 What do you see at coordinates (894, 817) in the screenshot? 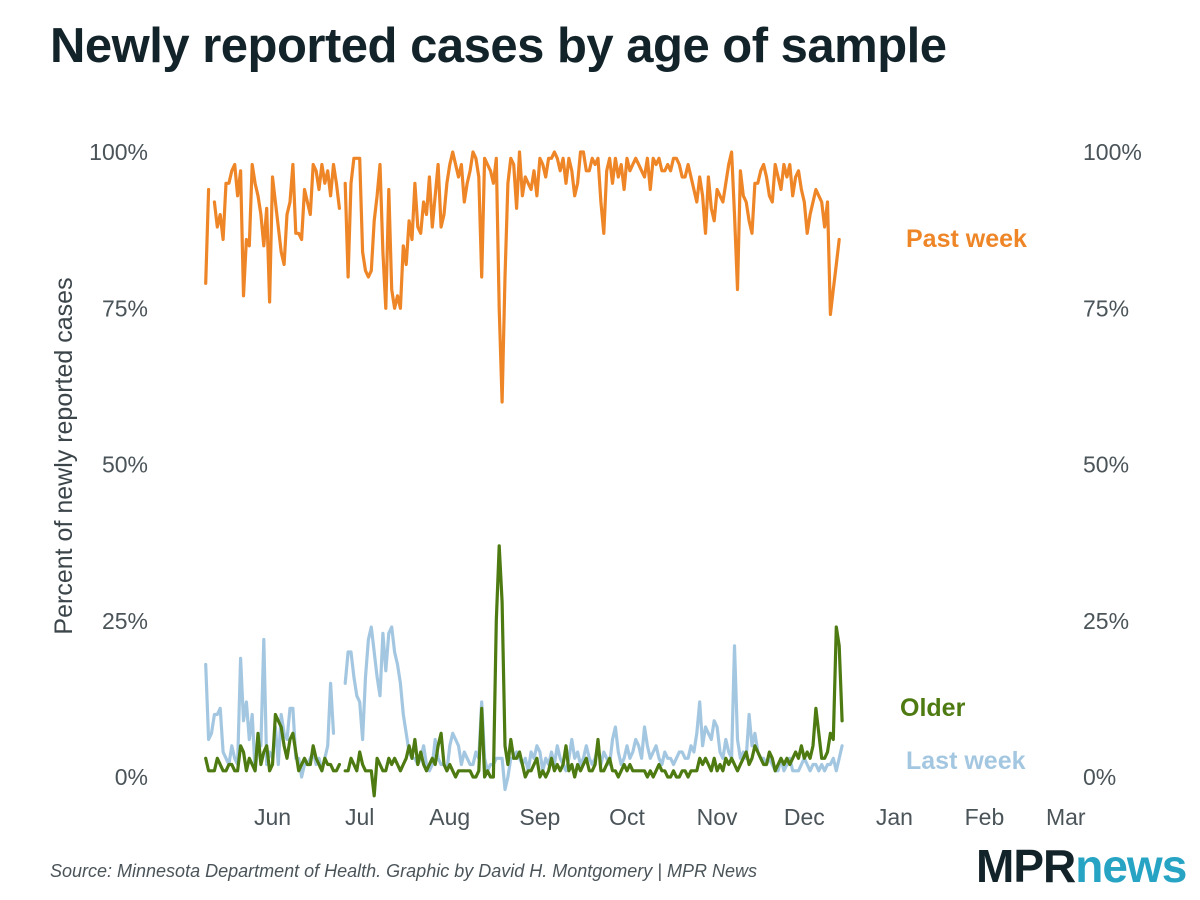
I see `x-tick-label-jan: Jan` at bounding box center [894, 817].